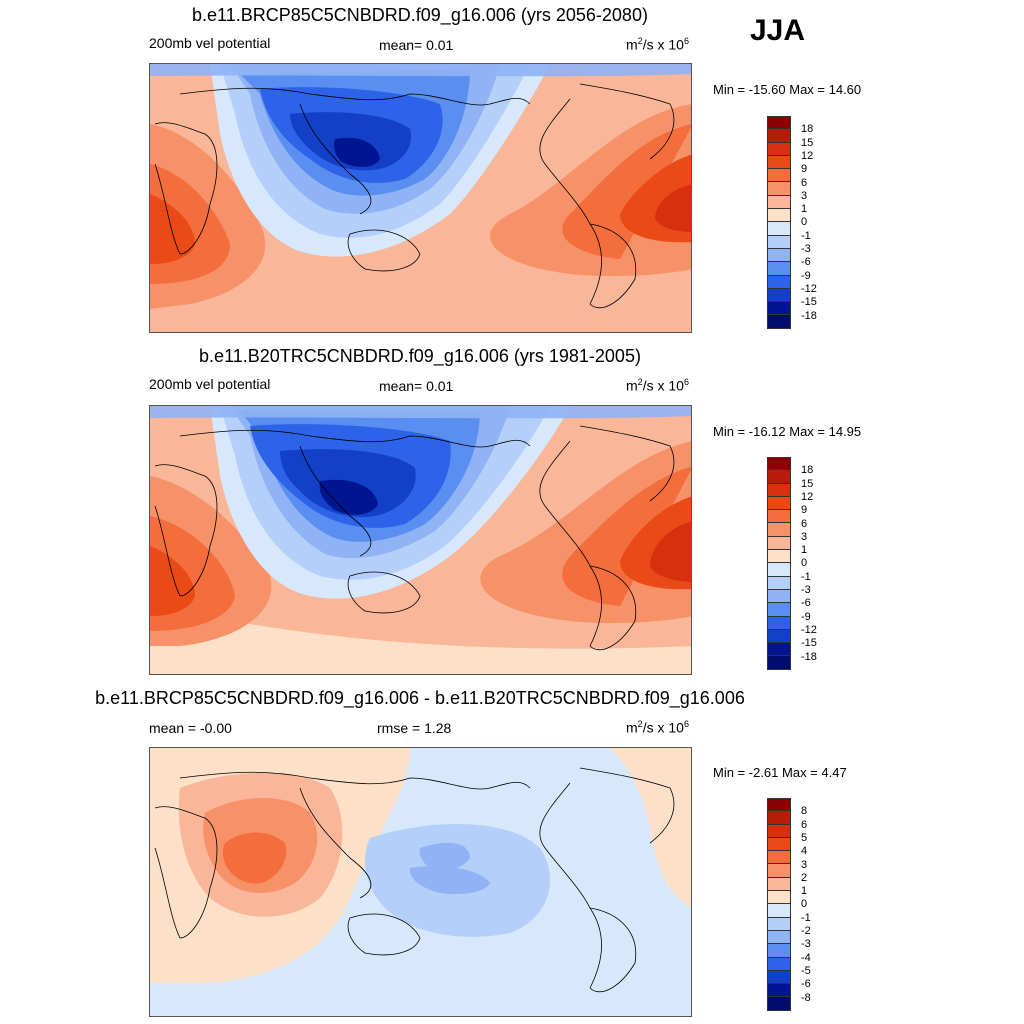  I want to click on panel-2-units: m2/s x 106, so click(657, 385).